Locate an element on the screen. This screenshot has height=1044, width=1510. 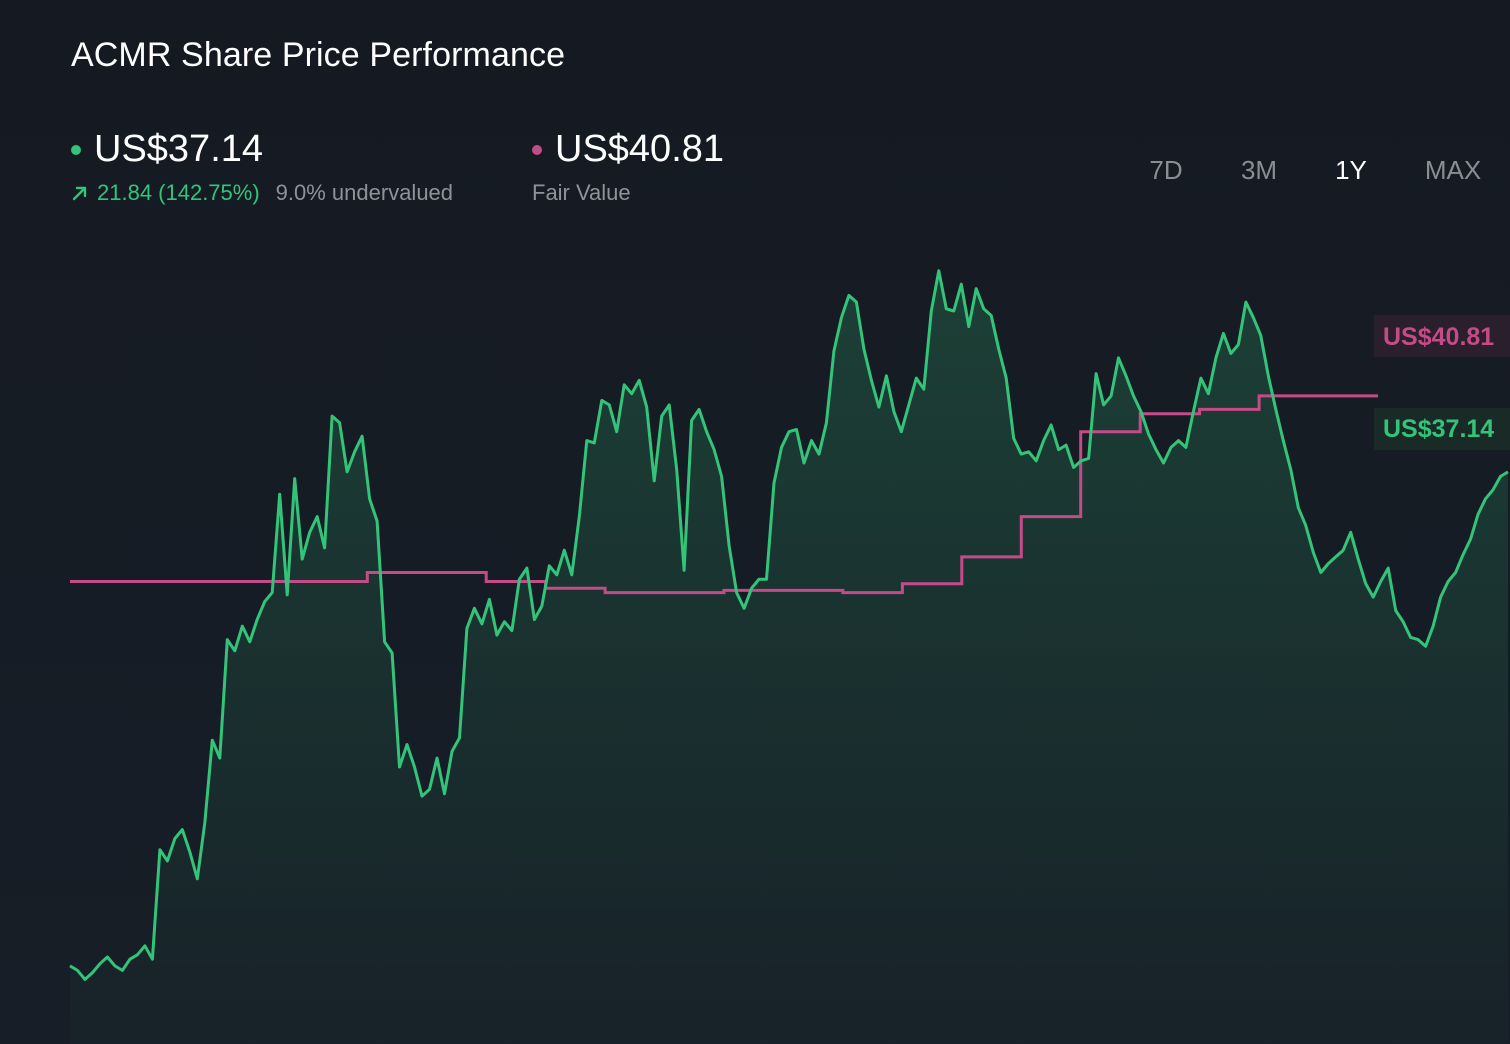
fair-value-end-tag: US$40.81 is located at coordinates (1442, 336).